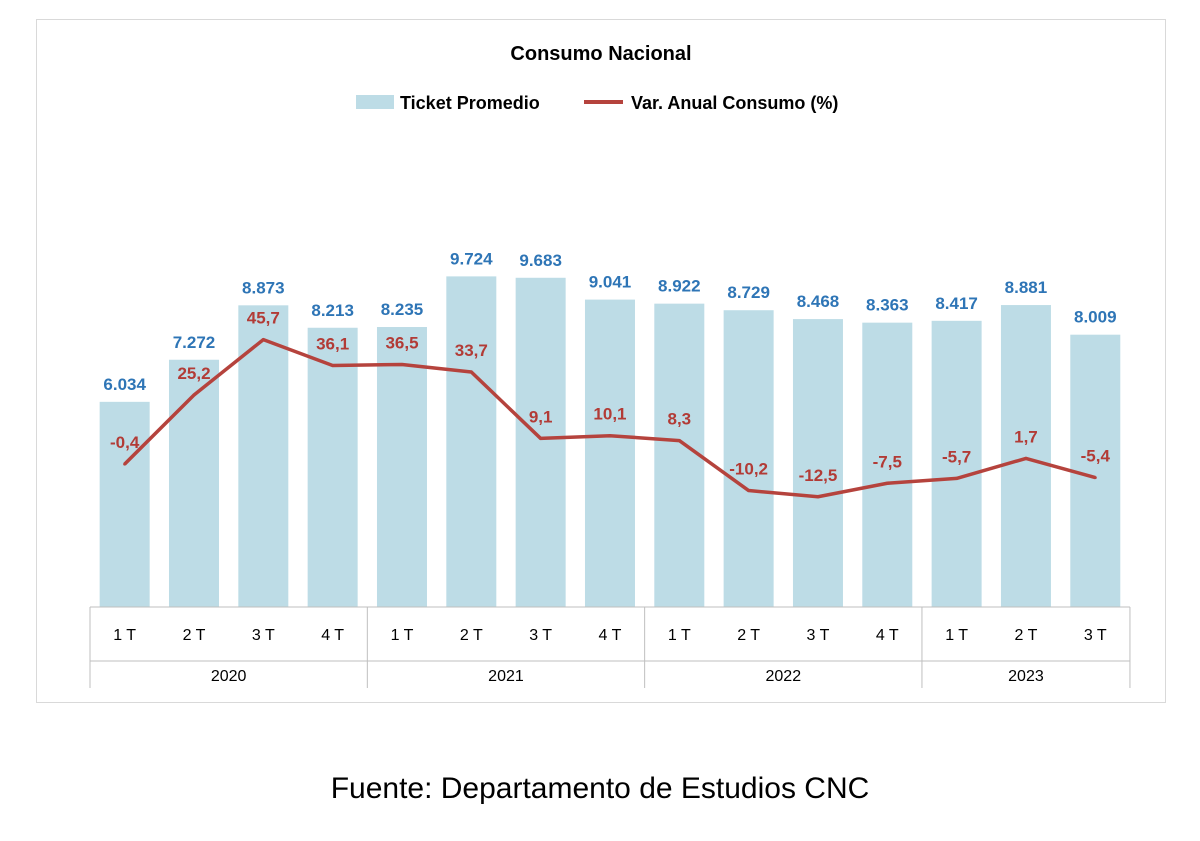  Describe the element at coordinates (818, 475) in the screenshot. I see `line-value-label: -12,5` at that location.